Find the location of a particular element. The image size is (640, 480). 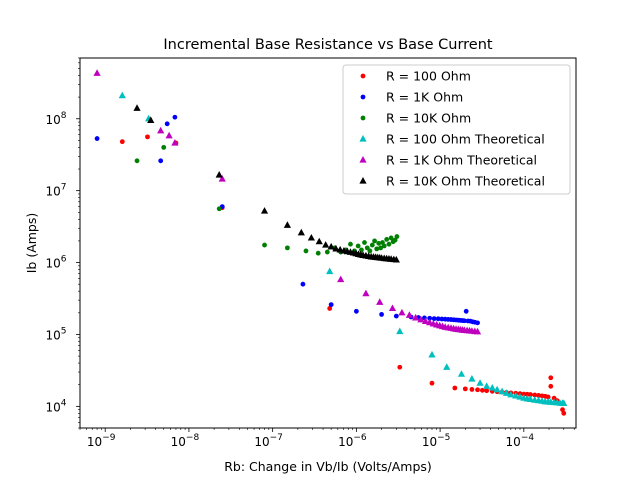

legend-label: R = 10K Ohm is located at coordinates (428, 118).